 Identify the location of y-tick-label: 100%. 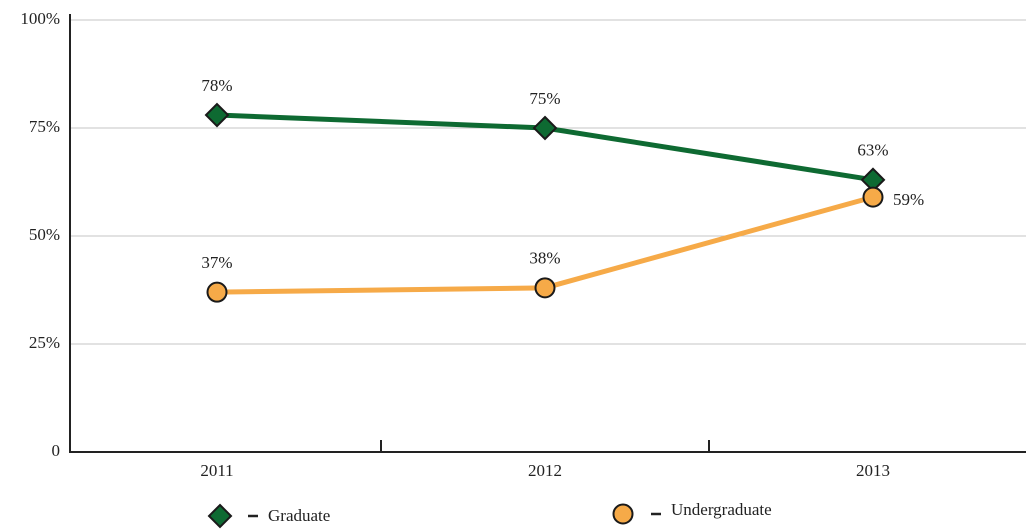
(40, 18).